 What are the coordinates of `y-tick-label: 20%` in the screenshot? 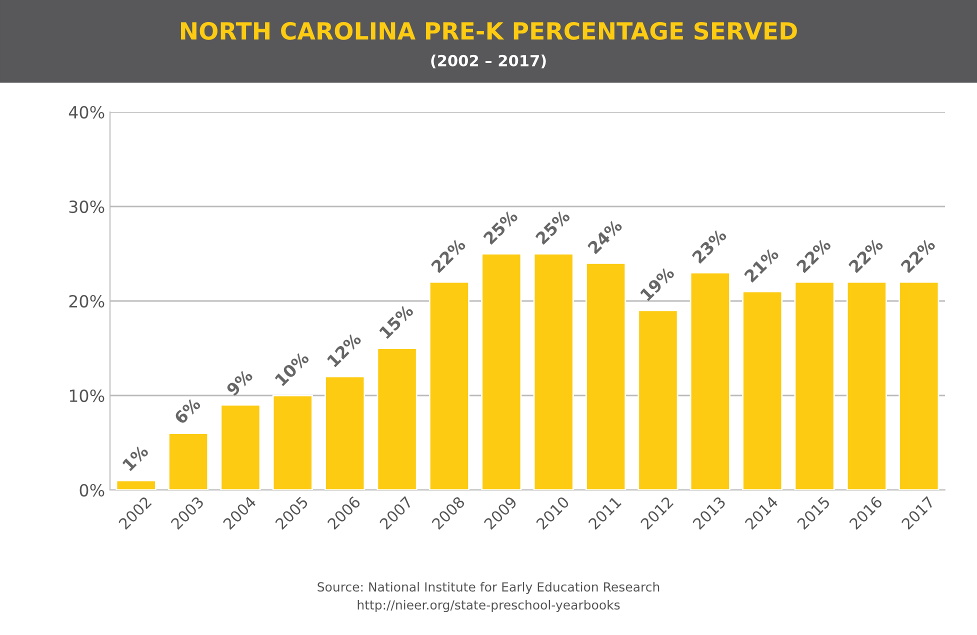 It's located at (86, 301).